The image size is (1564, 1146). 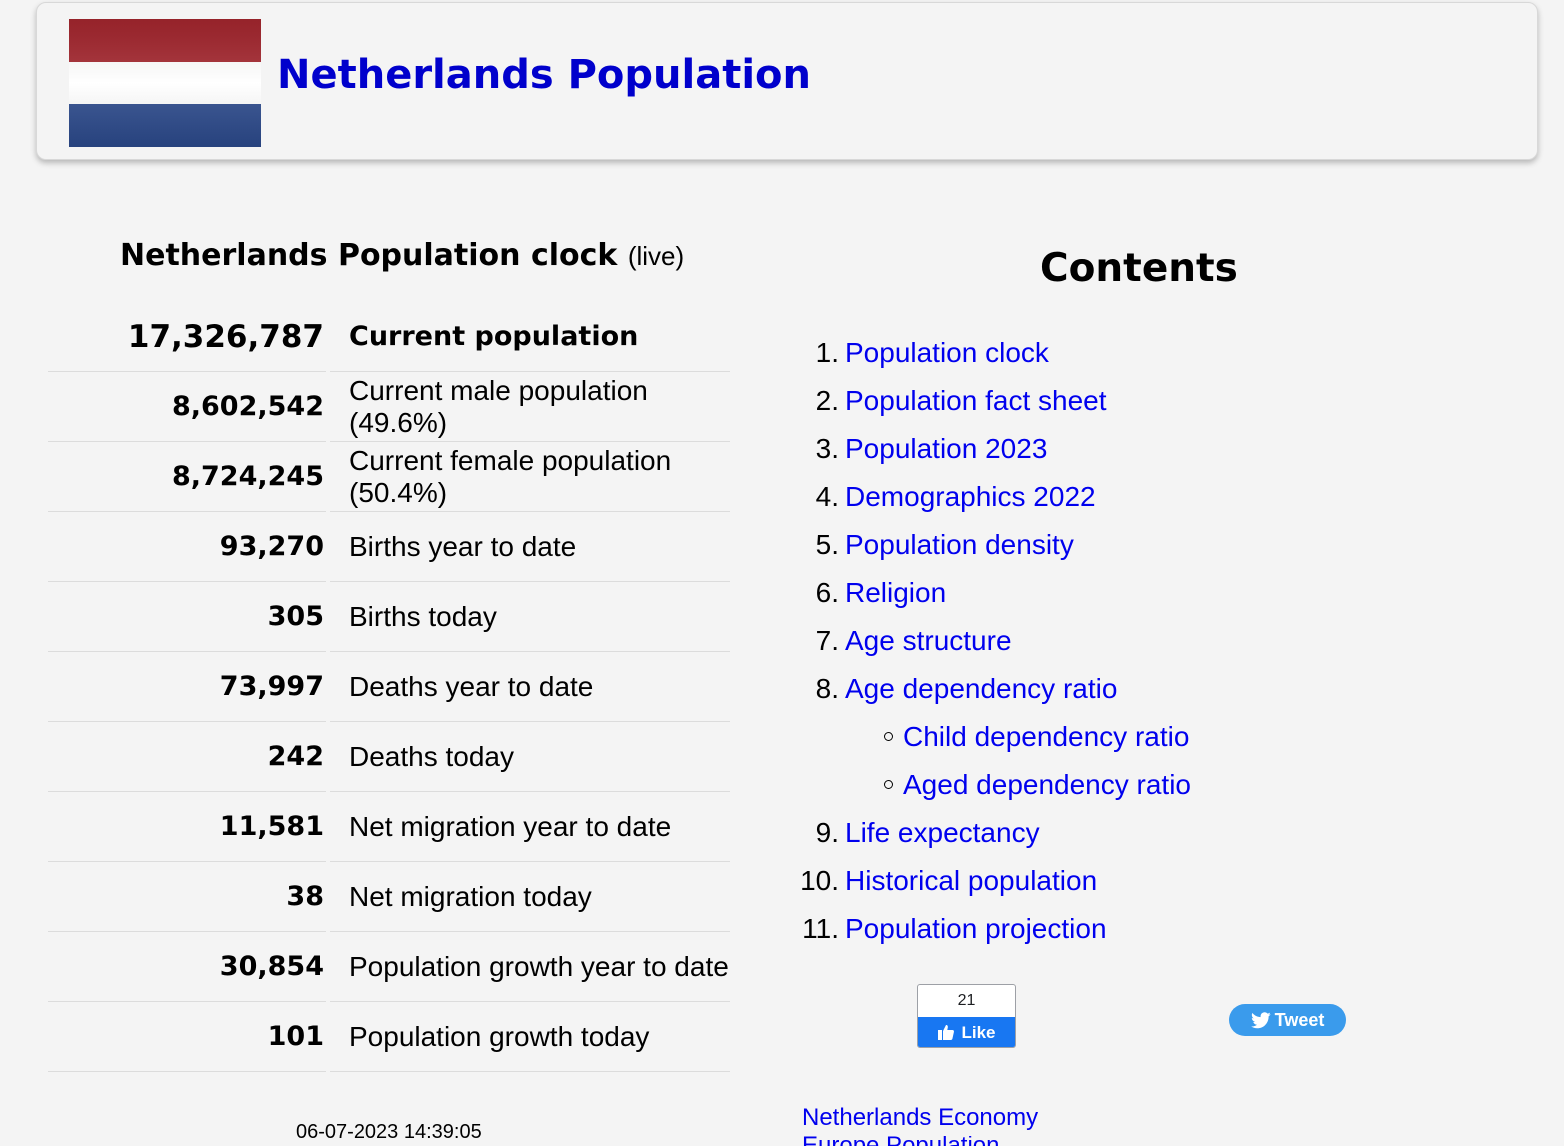 I want to click on clock-timestamp: 06-07-2023 14:39:05, so click(x=389, y=1132).